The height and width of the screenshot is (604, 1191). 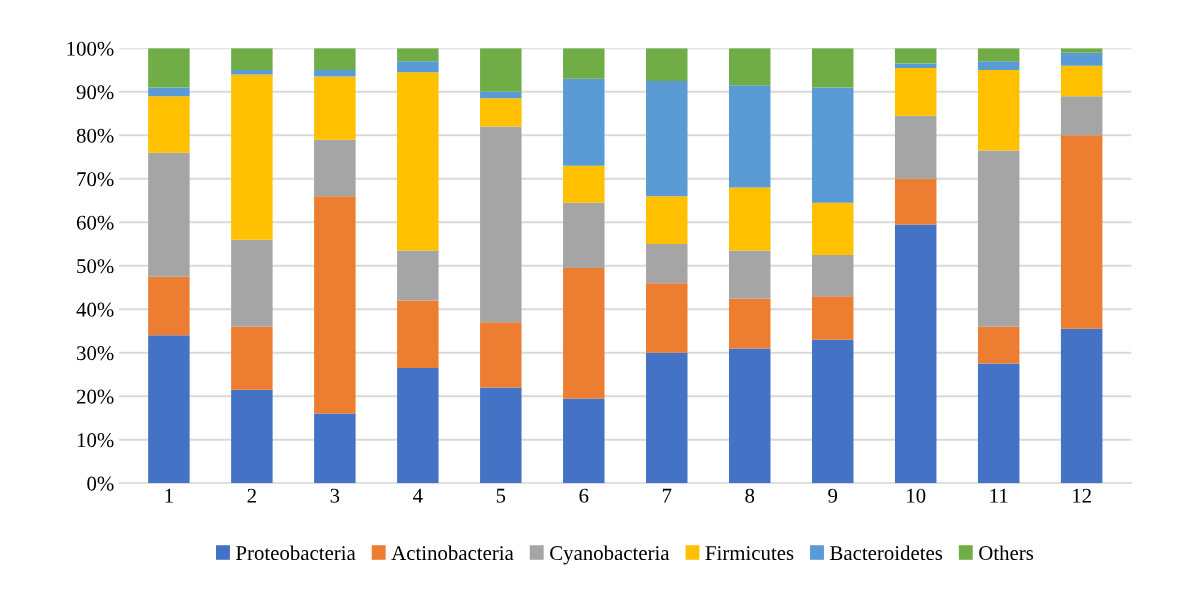 What do you see at coordinates (95, 135) in the screenshot?
I see `y-tick-label: 80%` at bounding box center [95, 135].